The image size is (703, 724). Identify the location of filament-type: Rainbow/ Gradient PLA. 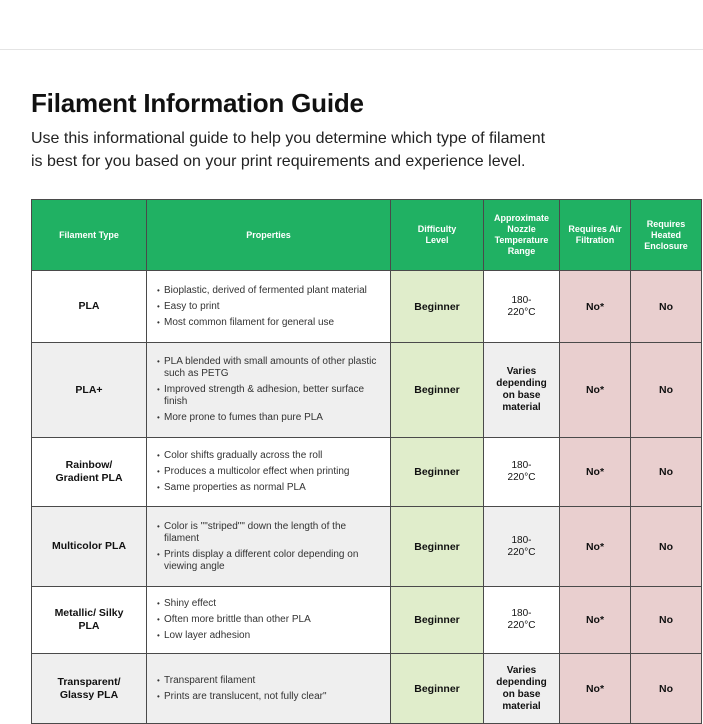
(89, 472).